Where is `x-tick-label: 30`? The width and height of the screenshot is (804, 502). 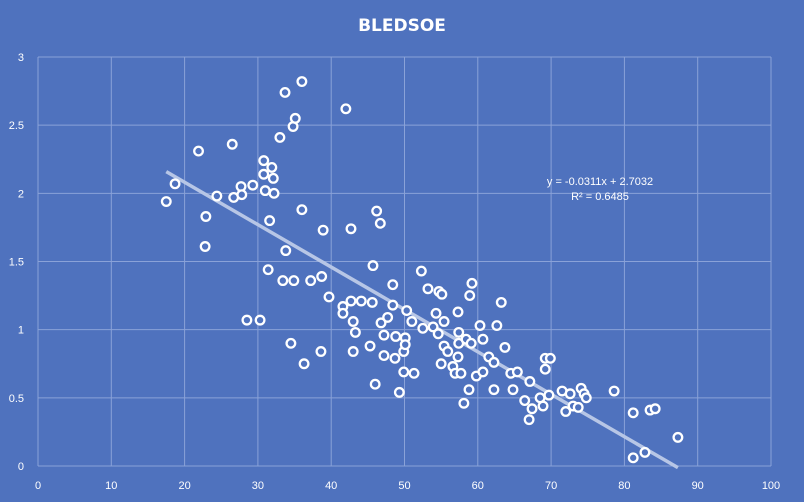
x-tick-label: 30 is located at coordinates (258, 486).